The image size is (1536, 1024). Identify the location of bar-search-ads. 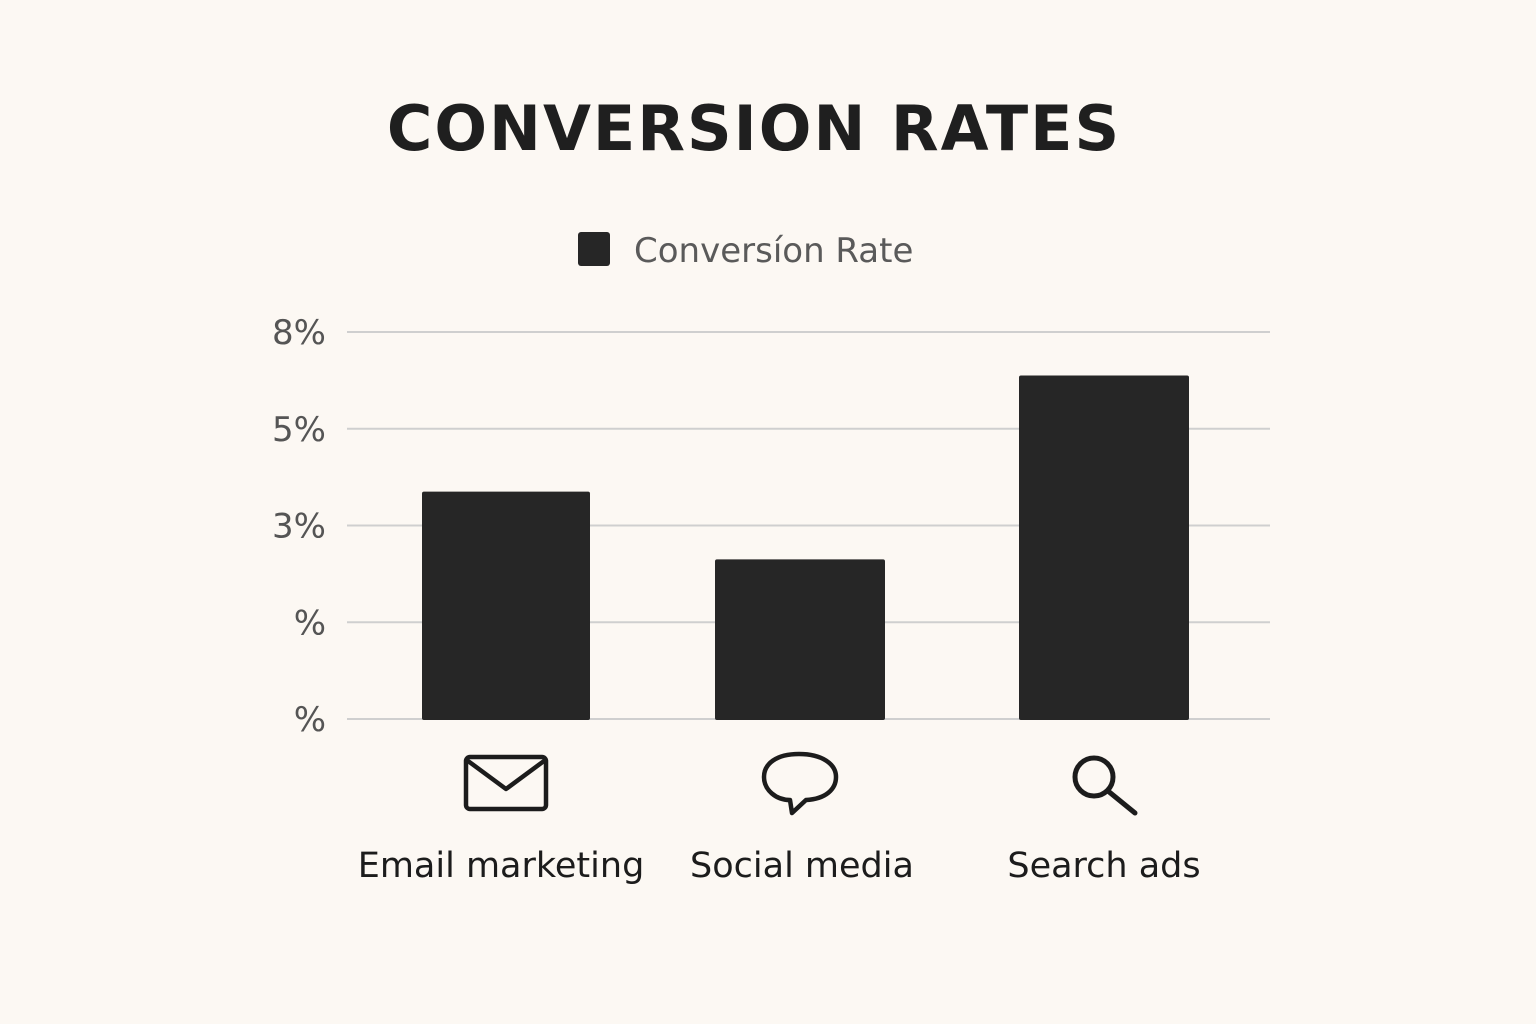
(1104, 547).